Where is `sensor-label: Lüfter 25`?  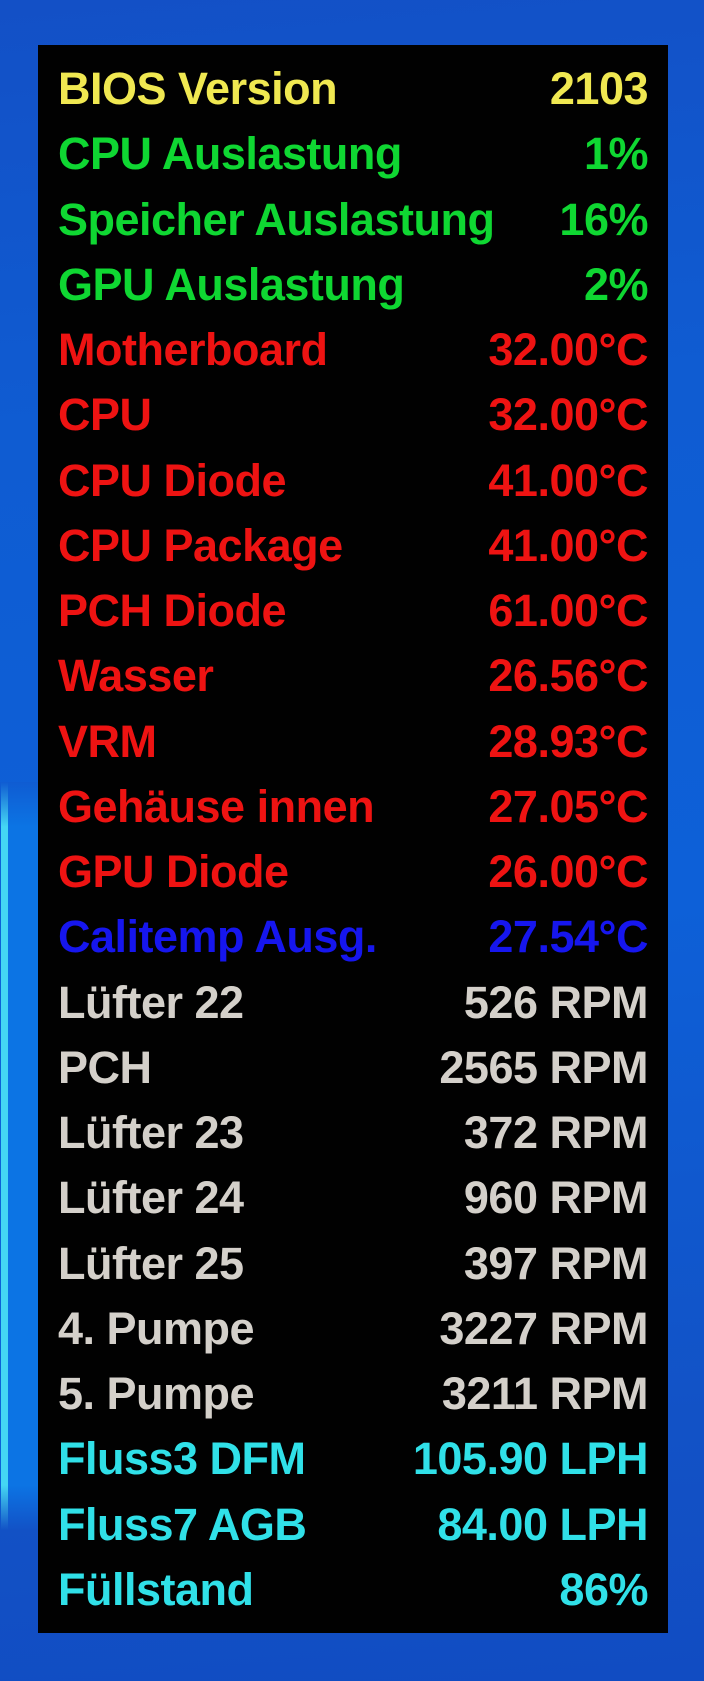
sensor-label: Lüfter 25 is located at coordinates (151, 1263).